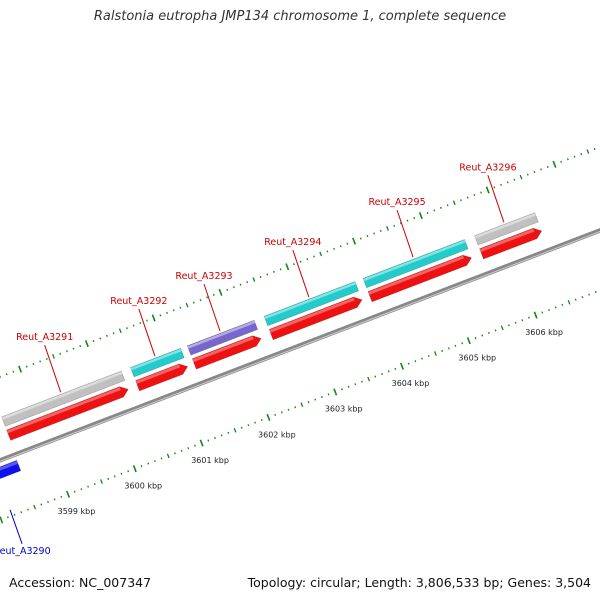  I want to click on gene-label: Reut_A3291, so click(44, 337).